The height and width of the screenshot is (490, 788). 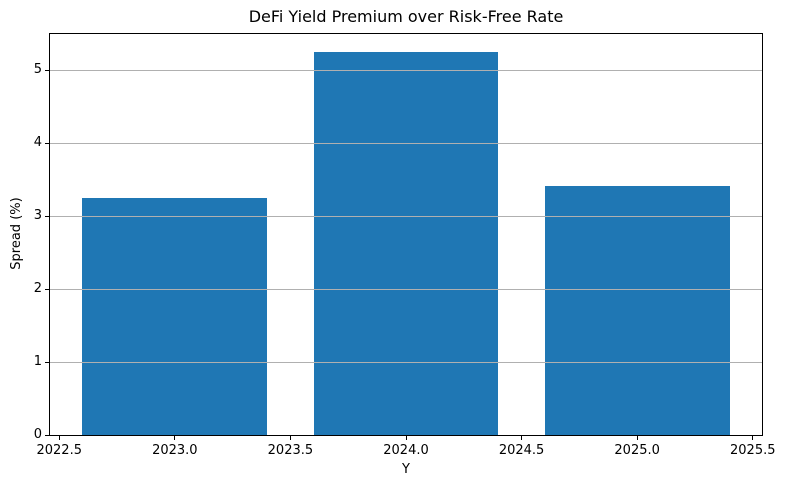 I want to click on x-tick-label: 2023.5, so click(x=290, y=450).